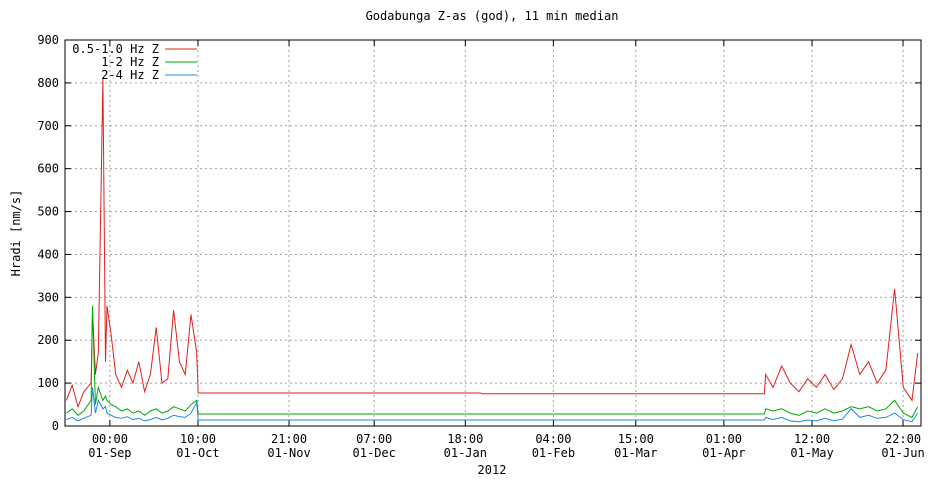  What do you see at coordinates (636, 439) in the screenshot?
I see `x-tick-label: 15:00` at bounding box center [636, 439].